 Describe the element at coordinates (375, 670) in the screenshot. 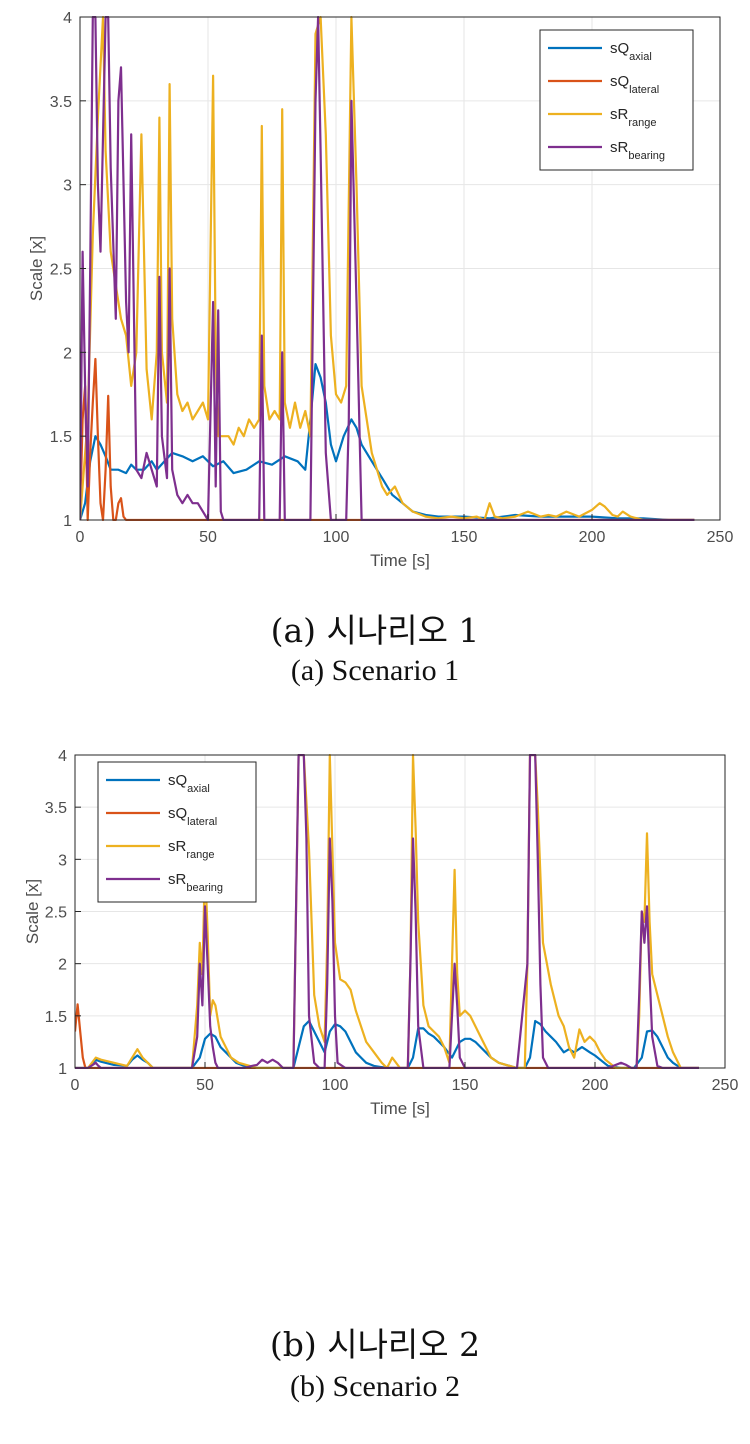

I see `caption-a-english: (a) Scenario 1` at that location.